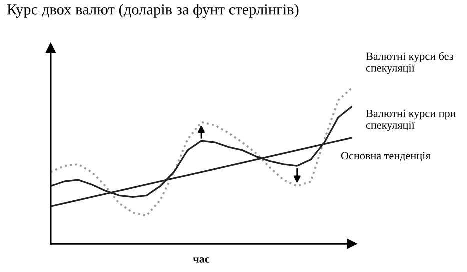 The width and height of the screenshot is (467, 272). Describe the element at coordinates (386, 157) in the screenshot. I see `series-label: Основна тенденція` at that location.